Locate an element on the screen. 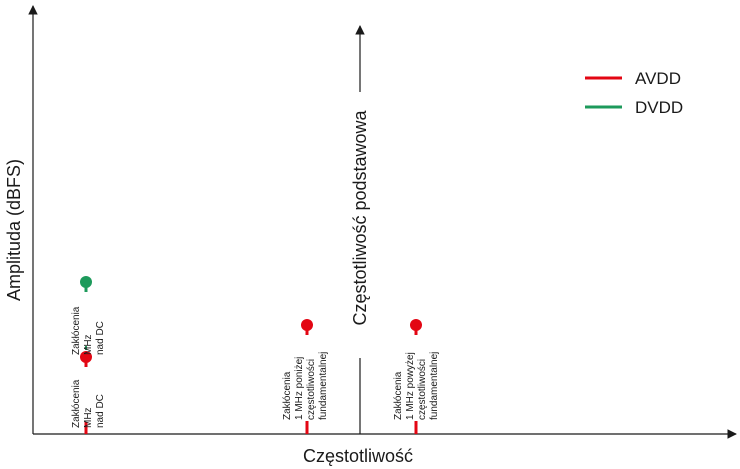  spur-dc-dvdd-label: Zakłócenia MHz nad DC is located at coordinates (88, 330).